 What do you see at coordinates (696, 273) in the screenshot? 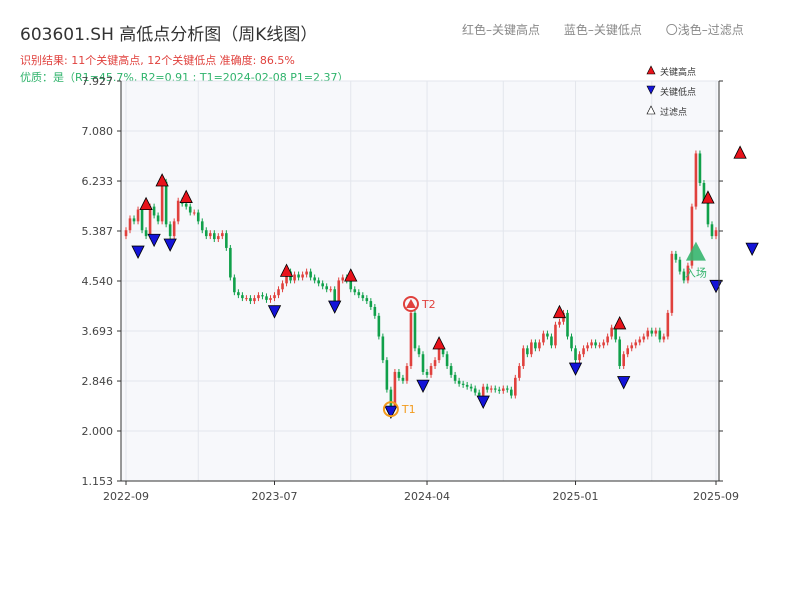
I see `entry-label: 入场` at bounding box center [696, 273].